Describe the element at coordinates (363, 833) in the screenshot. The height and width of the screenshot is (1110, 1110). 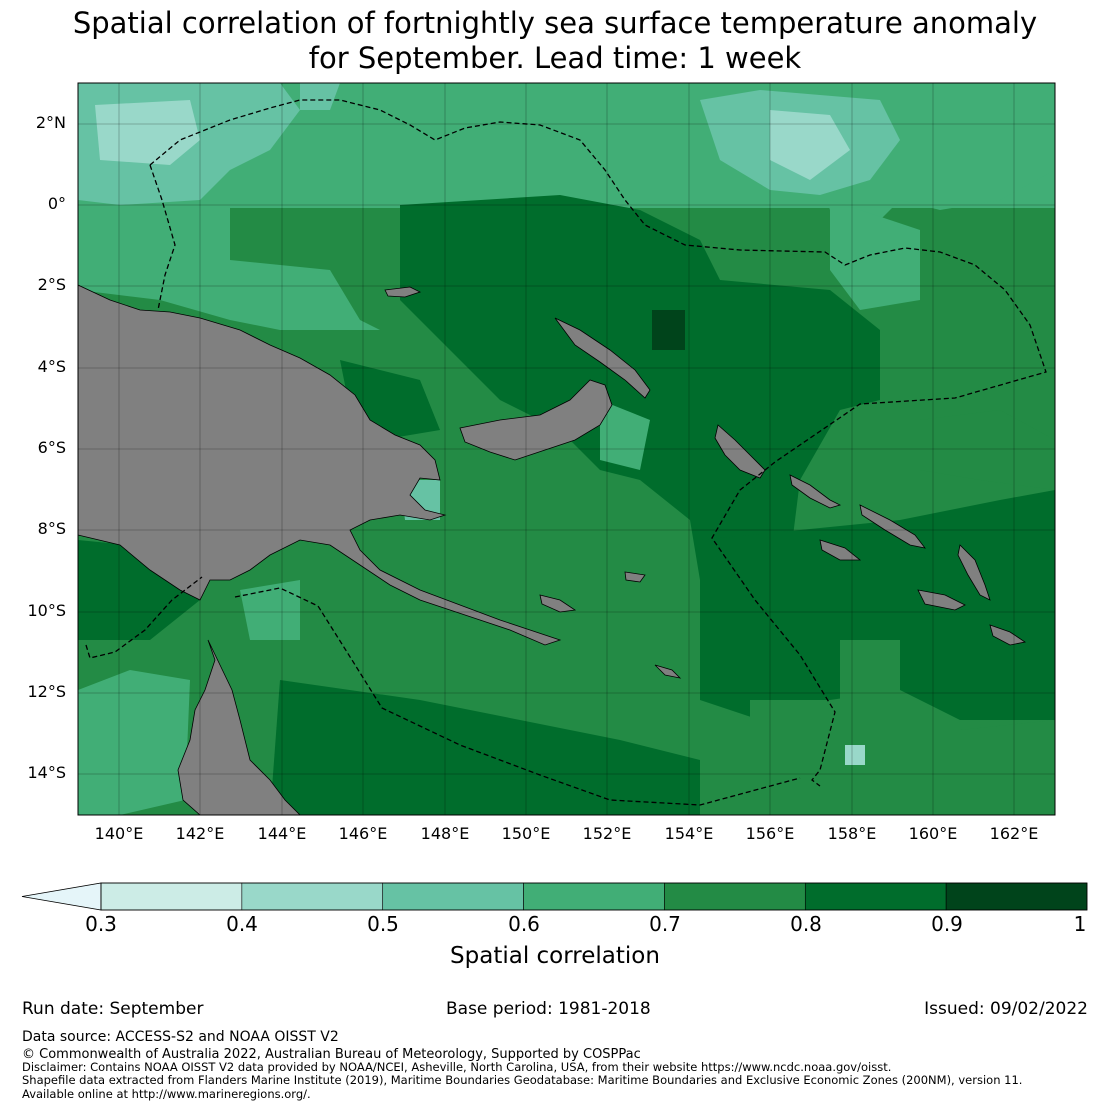
I see `x-tick-label: 146°E` at that location.